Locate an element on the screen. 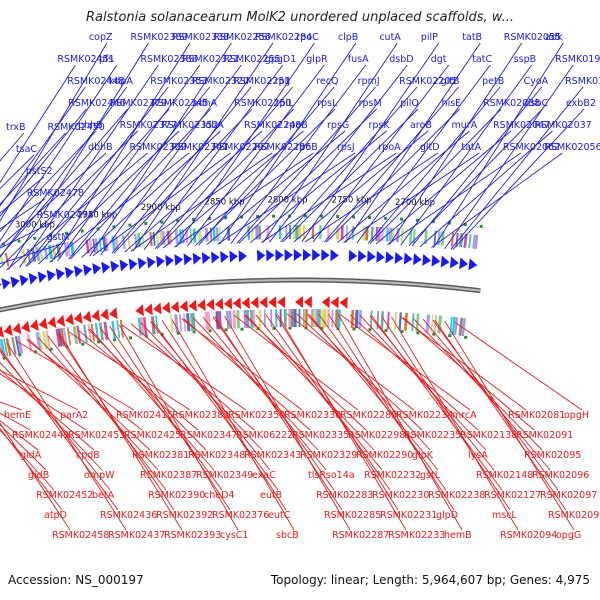 The height and width of the screenshot is (600, 600). forward-gene-label: clpB is located at coordinates (348, 37).